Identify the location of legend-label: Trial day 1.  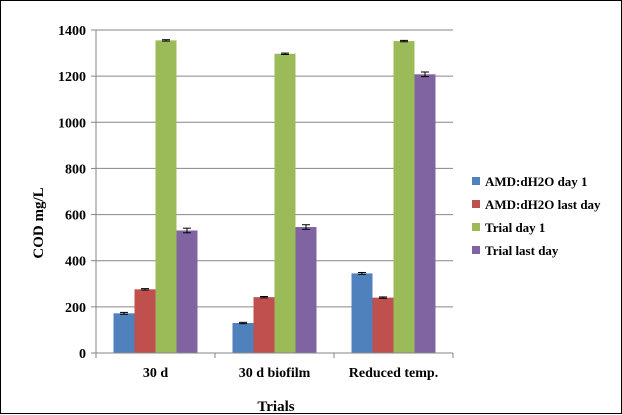
(515, 227).